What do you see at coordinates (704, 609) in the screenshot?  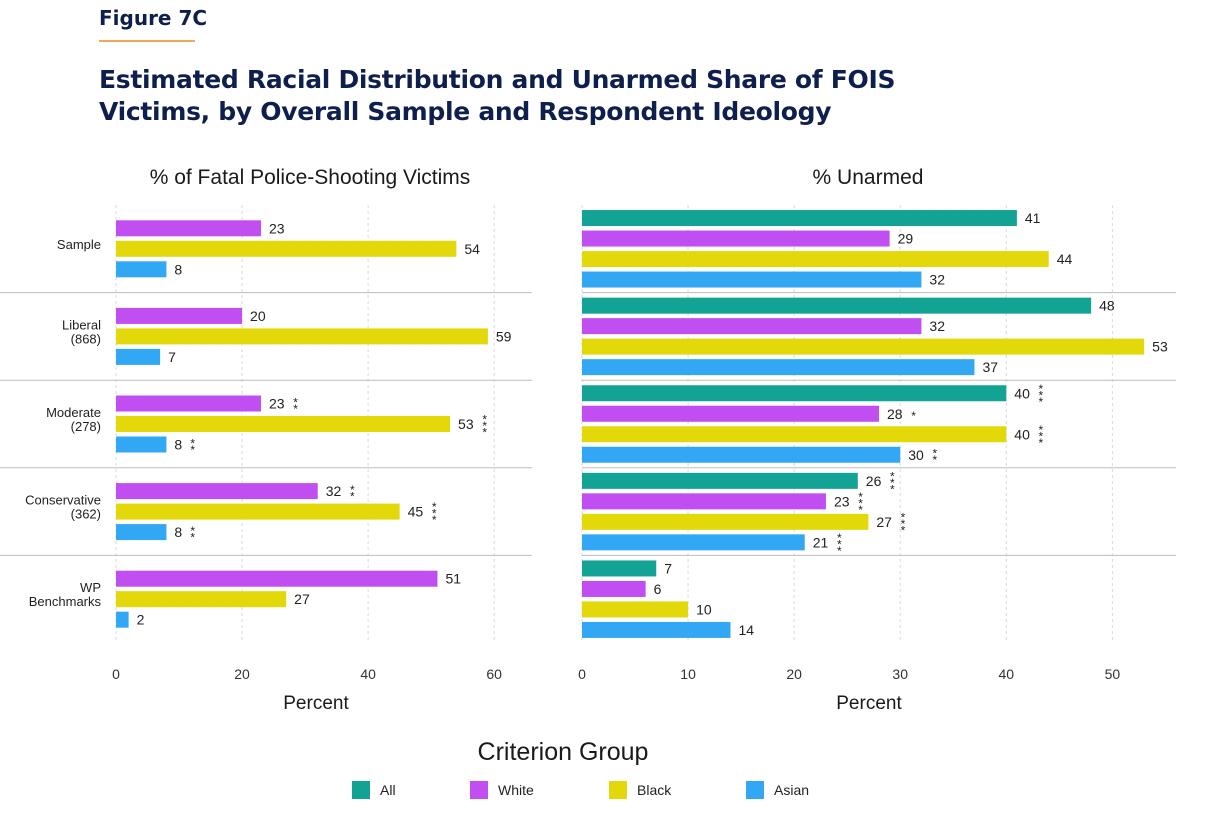 I see `data-label: 10` at bounding box center [704, 609].